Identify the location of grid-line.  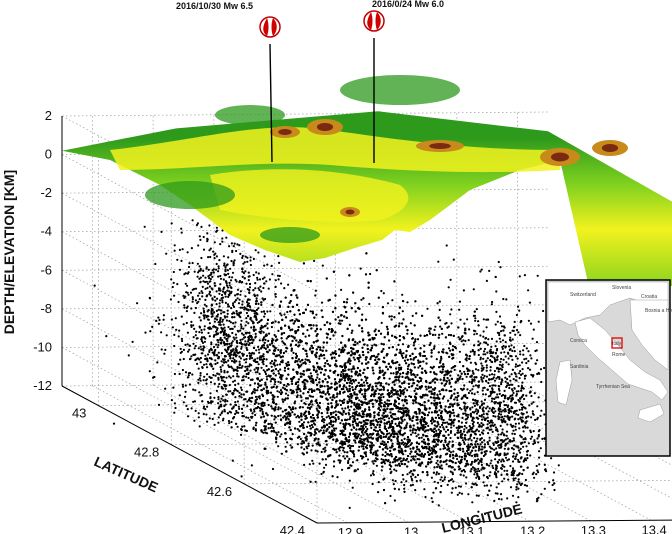
(458, 482).